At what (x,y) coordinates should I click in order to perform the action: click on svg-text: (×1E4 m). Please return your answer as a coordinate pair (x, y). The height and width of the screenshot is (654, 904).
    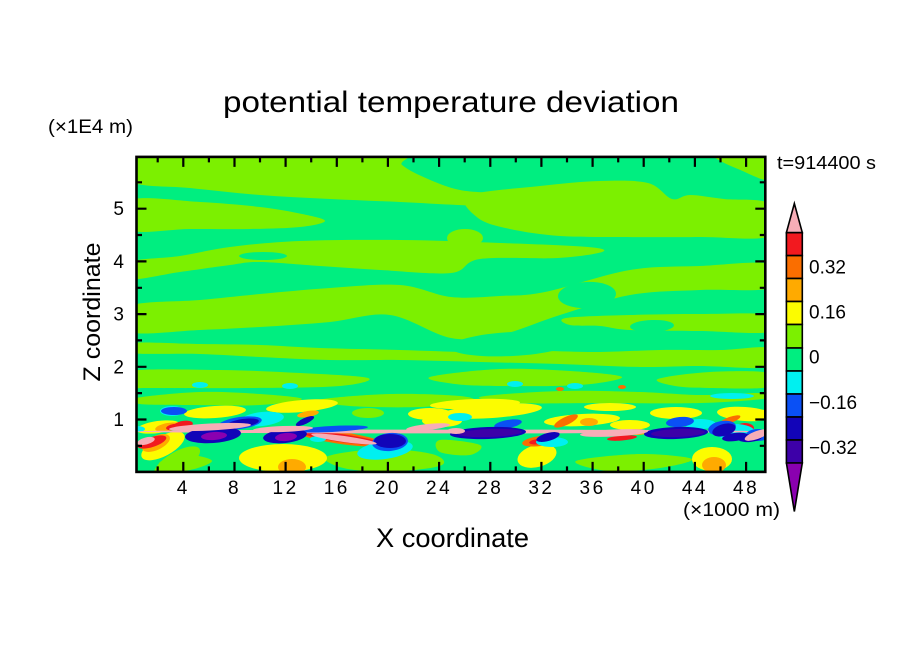
    Looking at the image, I should click on (90, 127).